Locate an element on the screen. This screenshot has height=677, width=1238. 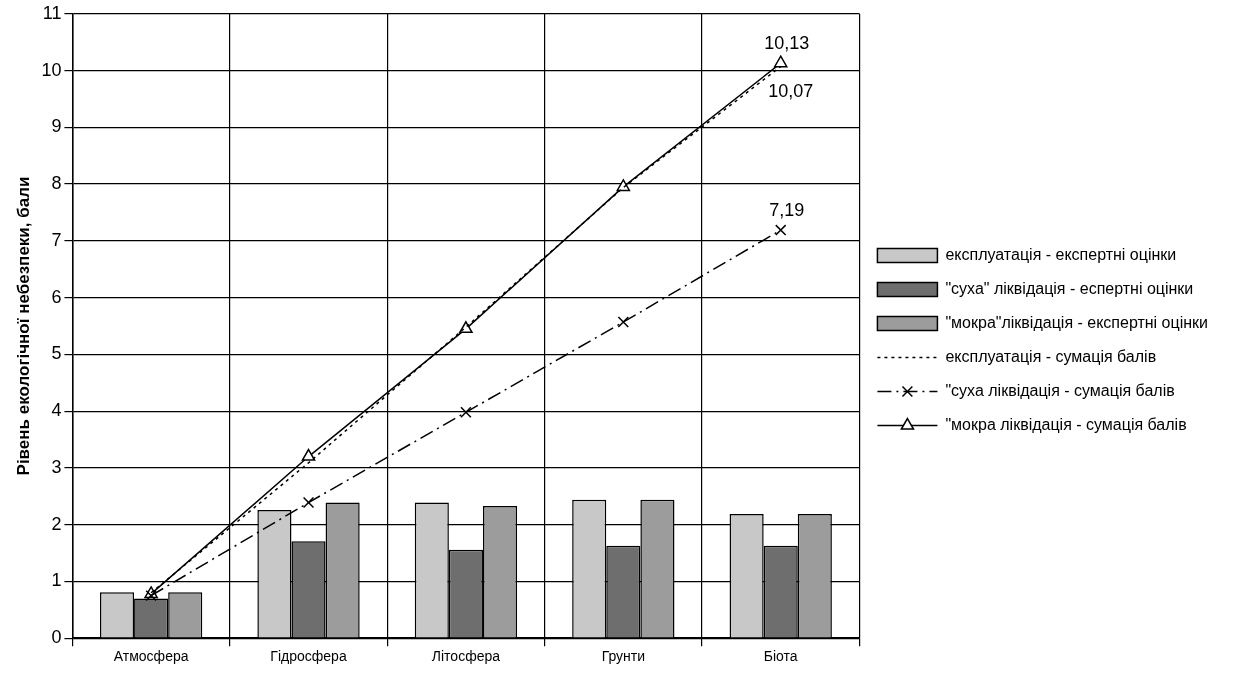
legend-label: "суха ліквідація - сумація балів is located at coordinates (1060, 390).